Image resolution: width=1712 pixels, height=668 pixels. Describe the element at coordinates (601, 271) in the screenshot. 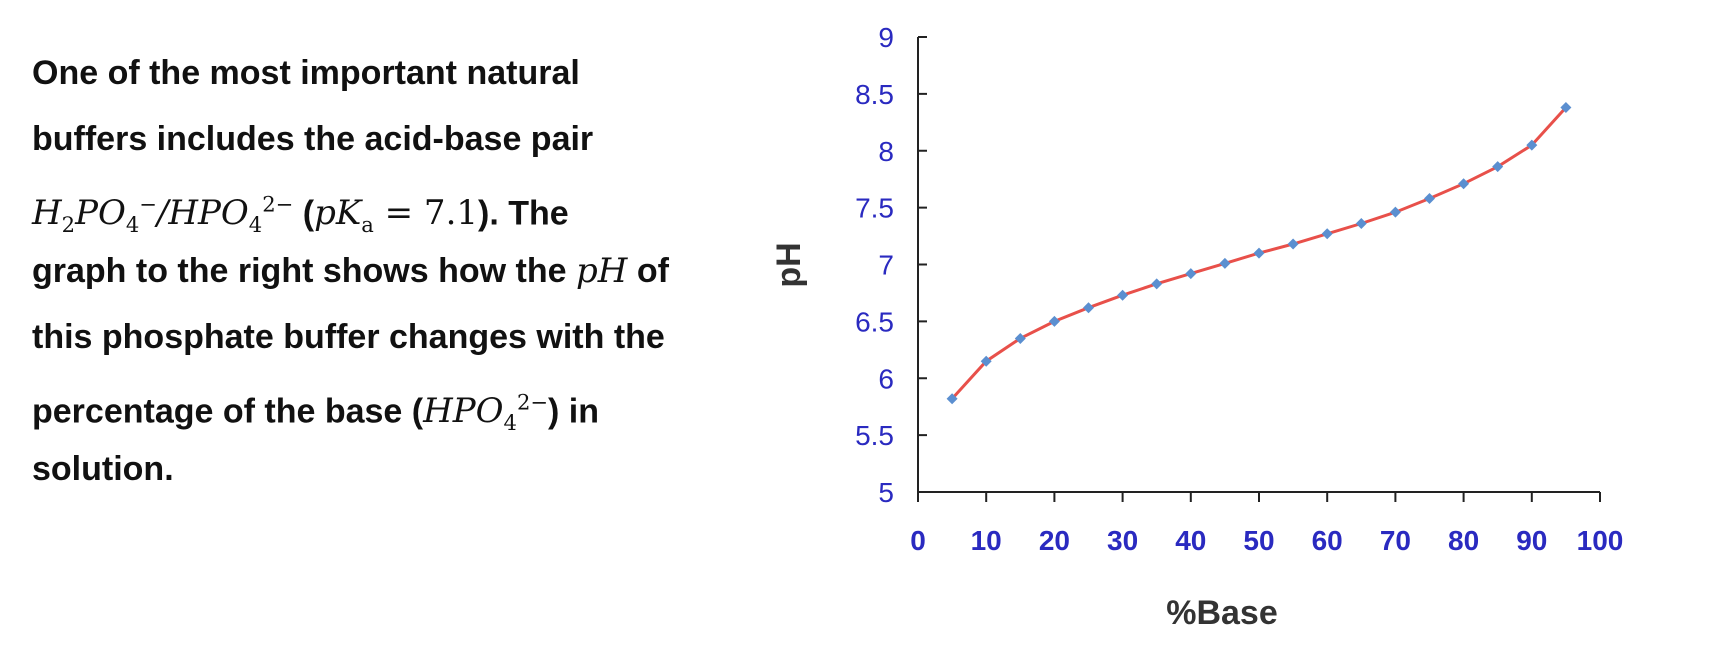

I see `ph-formula: pH` at that location.